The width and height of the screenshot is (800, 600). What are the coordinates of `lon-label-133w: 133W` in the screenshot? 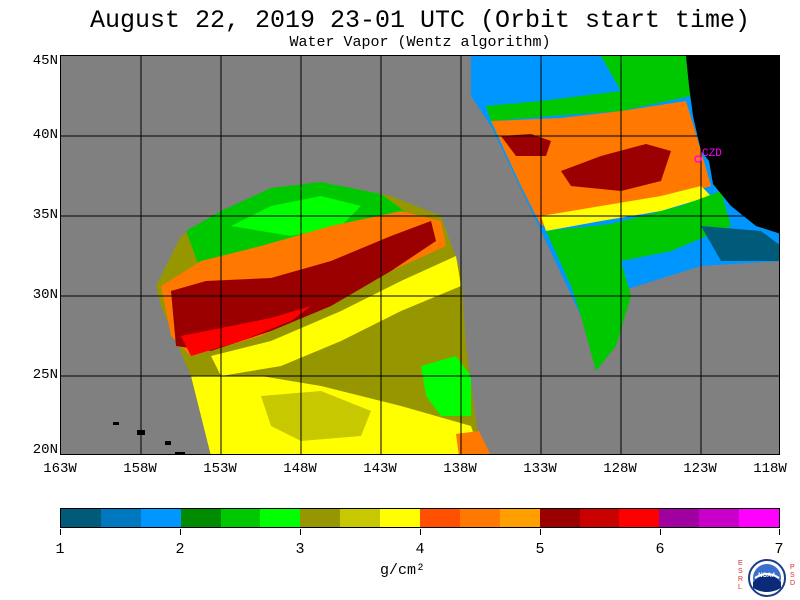 It's located at (540, 469).